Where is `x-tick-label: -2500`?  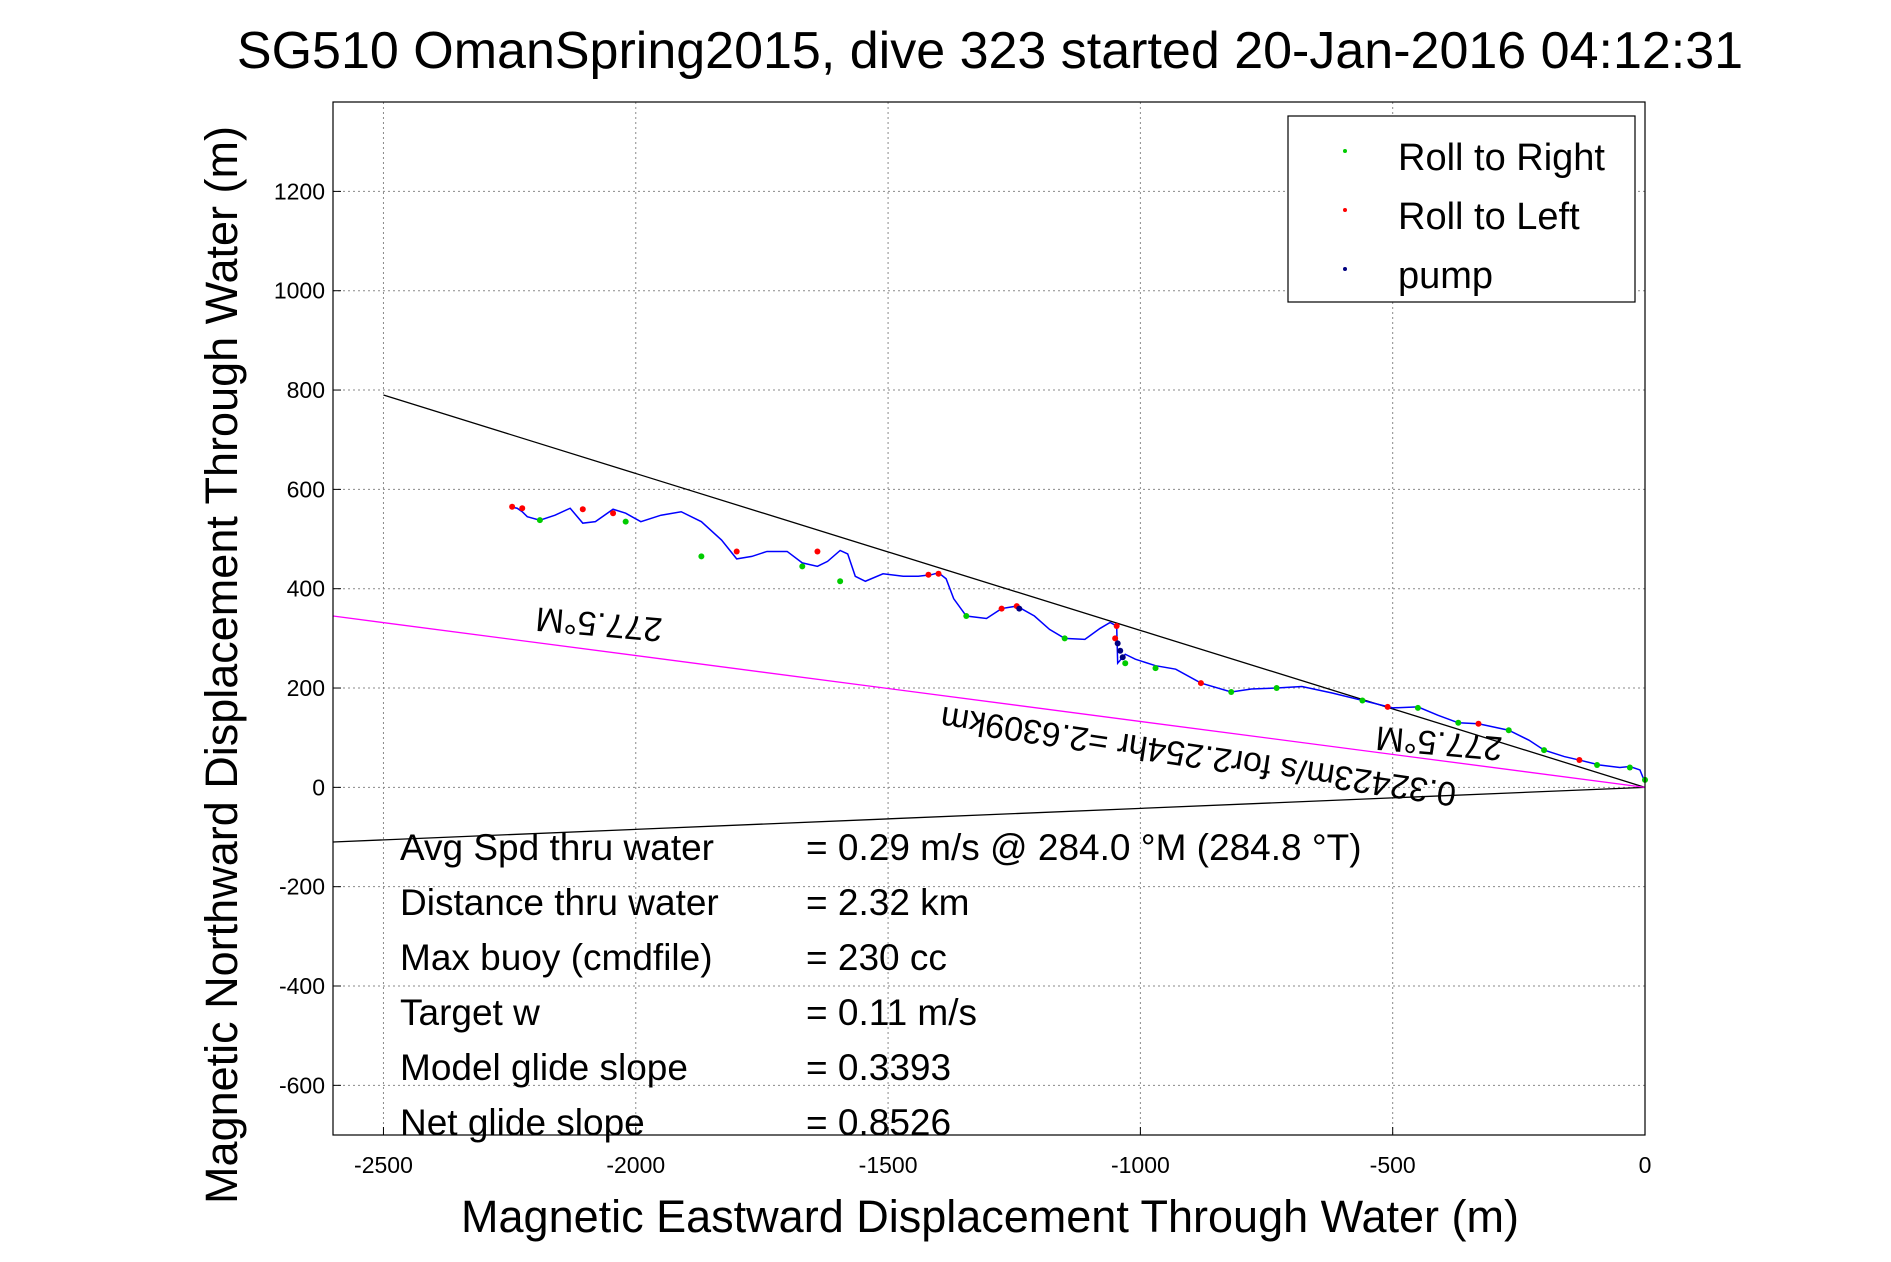 x-tick-label: -2500 is located at coordinates (383, 1165).